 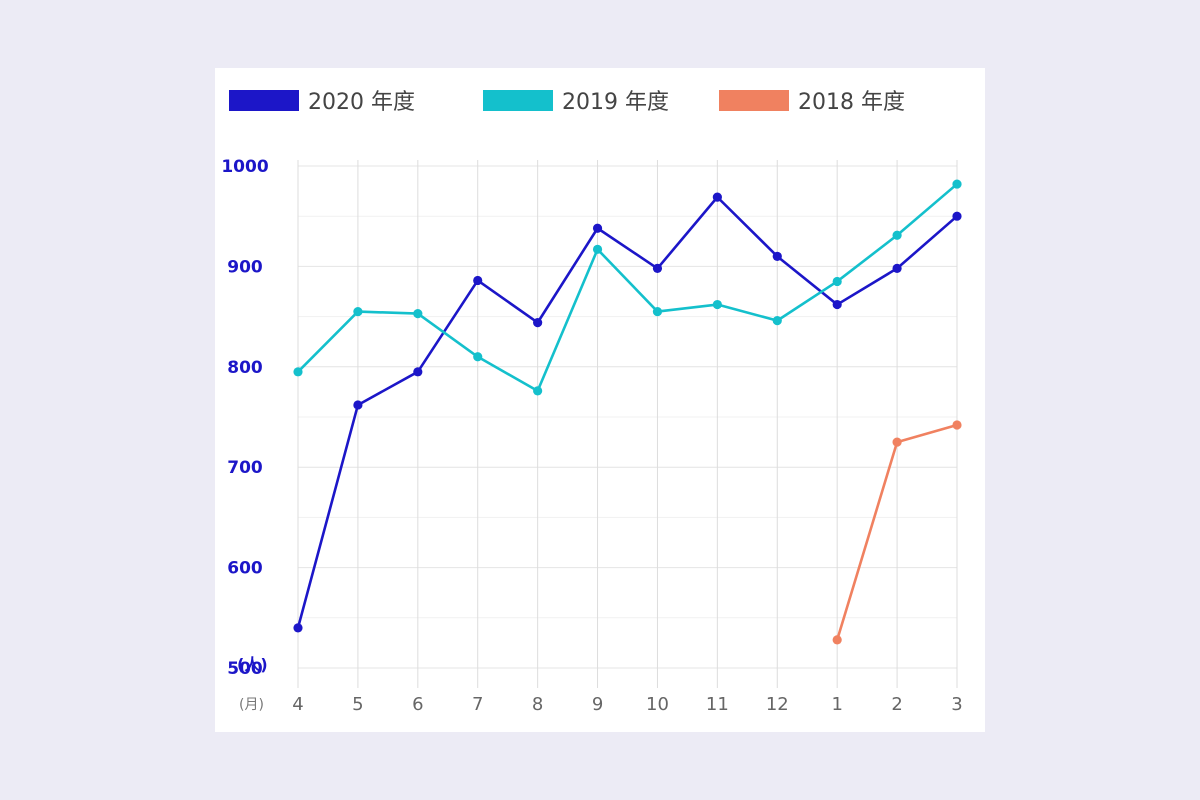 I want to click on legend-label: 2019 年度, so click(x=615, y=102).